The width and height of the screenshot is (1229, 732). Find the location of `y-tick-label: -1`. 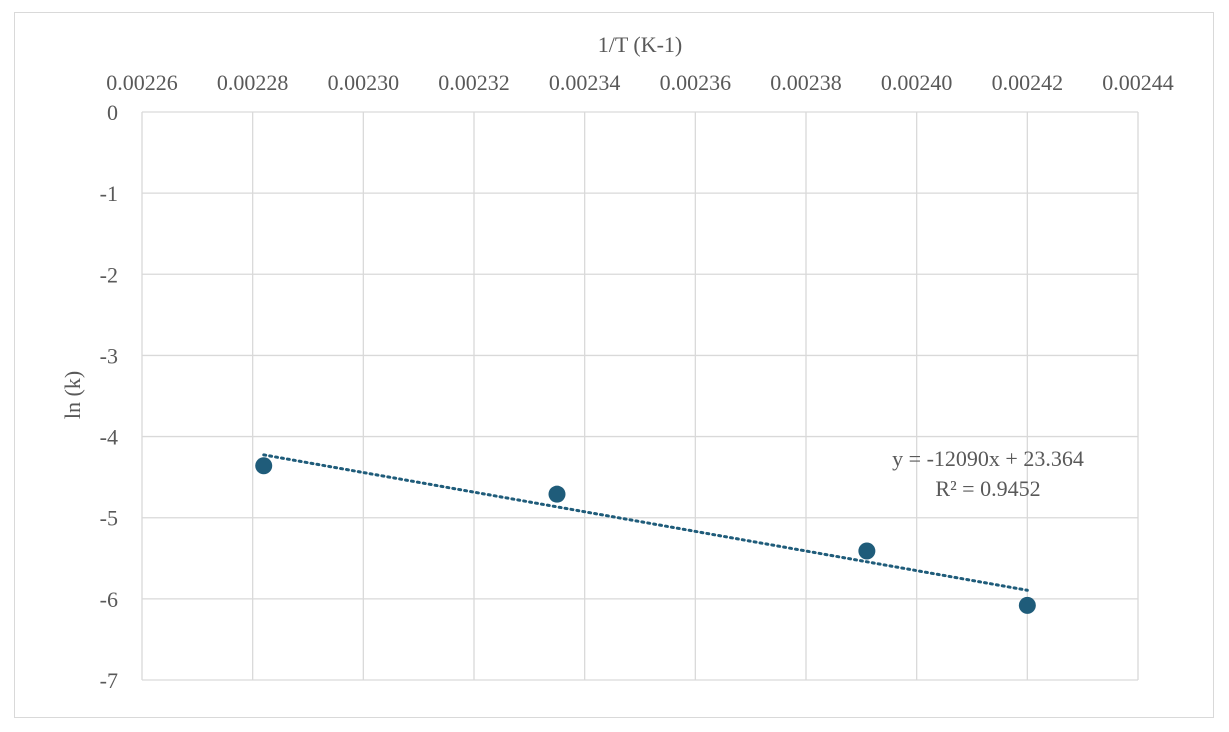

y-tick-label: -1 is located at coordinates (109, 193).